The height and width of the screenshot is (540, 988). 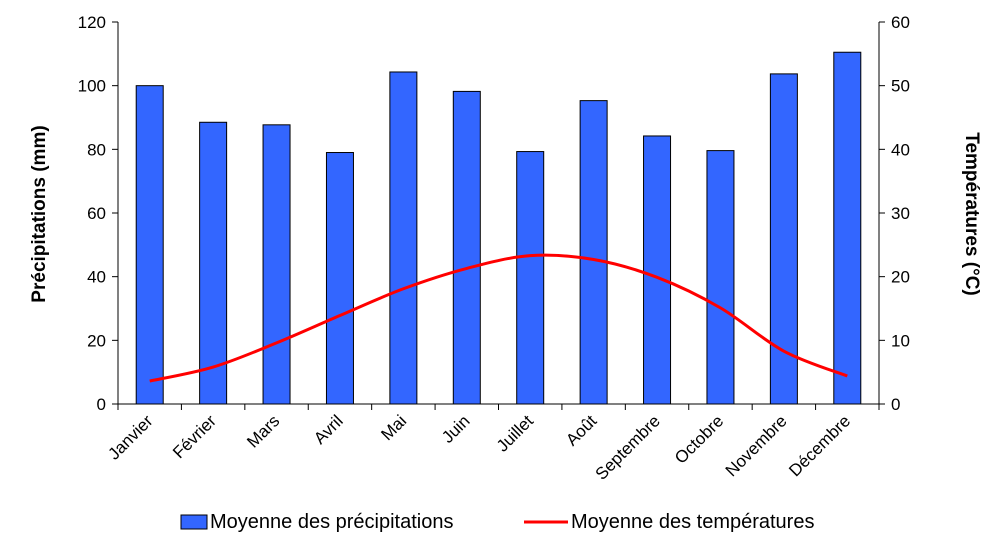 I want to click on y-tick-label-right: 60, so click(x=900, y=22).